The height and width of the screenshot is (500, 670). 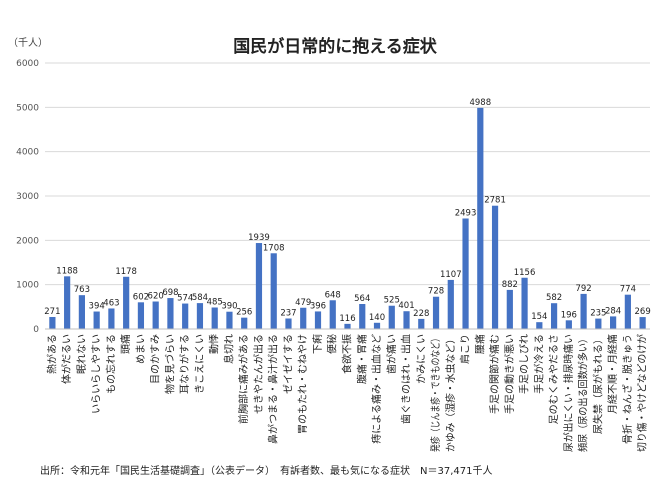 What do you see at coordinates (258, 374) in the screenshot?
I see `x-tick-label: せきやたんが出る` at bounding box center [258, 374].